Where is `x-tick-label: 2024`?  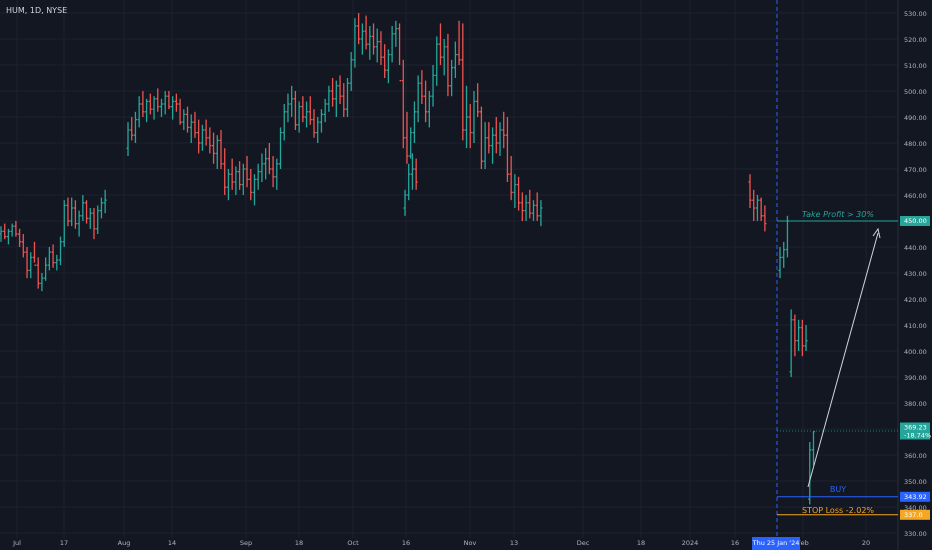
x-tick-label: 2024 is located at coordinates (690, 543).